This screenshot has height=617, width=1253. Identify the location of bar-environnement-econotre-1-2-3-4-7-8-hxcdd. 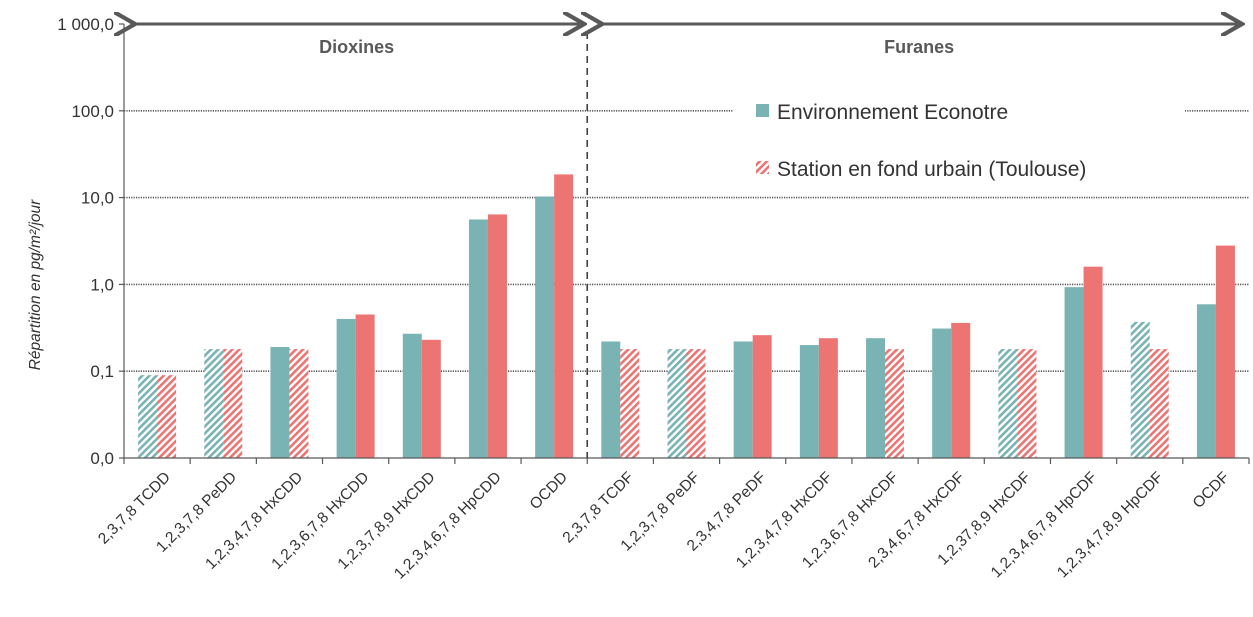
(280, 402).